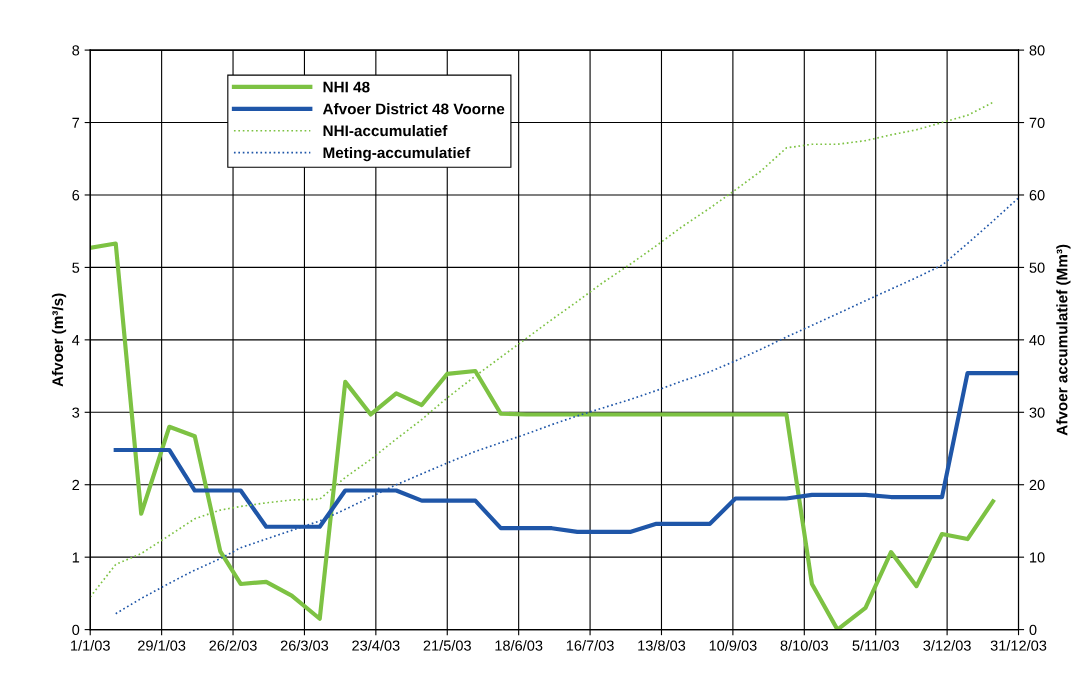  What do you see at coordinates (662, 645) in the screenshot?
I see `x-tick-label: 13/8/03` at bounding box center [662, 645].